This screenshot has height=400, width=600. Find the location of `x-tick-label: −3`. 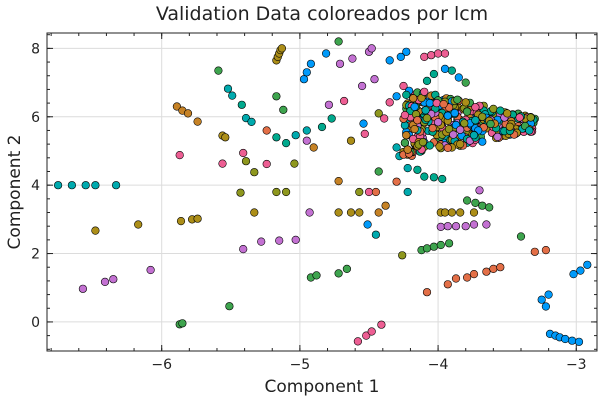

x-tick-label: −3 is located at coordinates (576, 365).